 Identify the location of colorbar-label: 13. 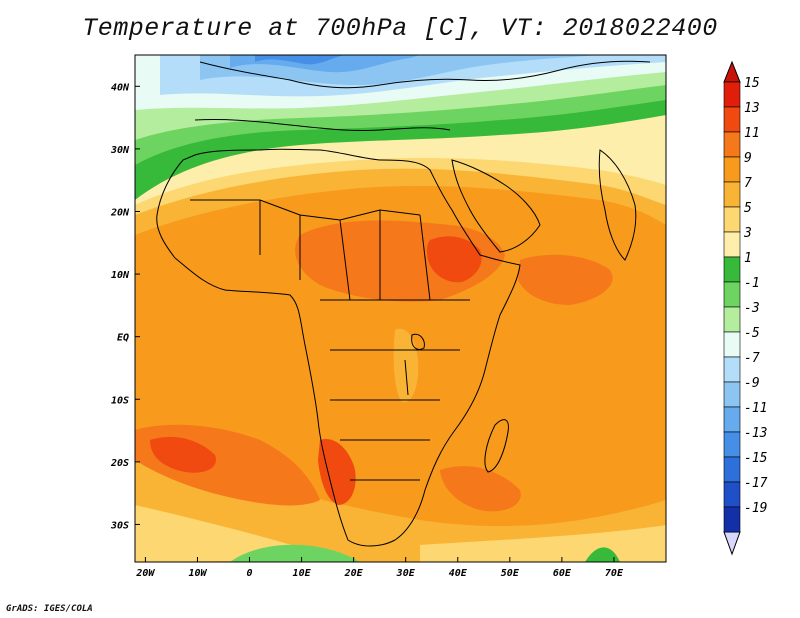
(752, 108).